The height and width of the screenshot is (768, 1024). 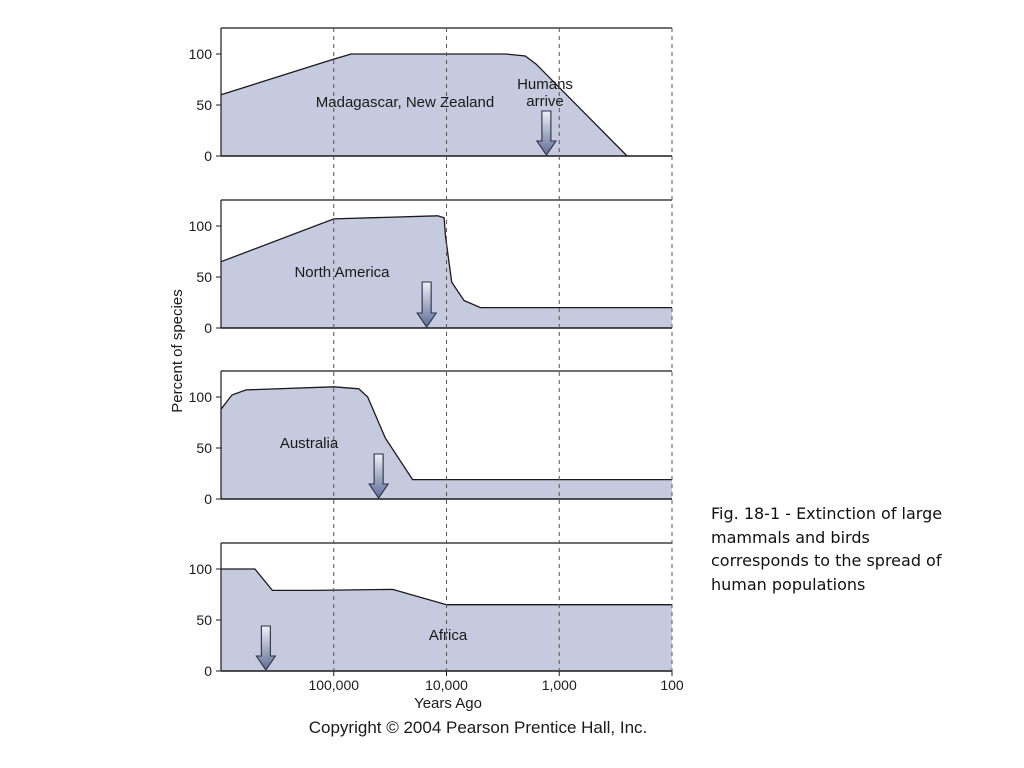 What do you see at coordinates (342, 272) in the screenshot?
I see `region-label: North America` at bounding box center [342, 272].